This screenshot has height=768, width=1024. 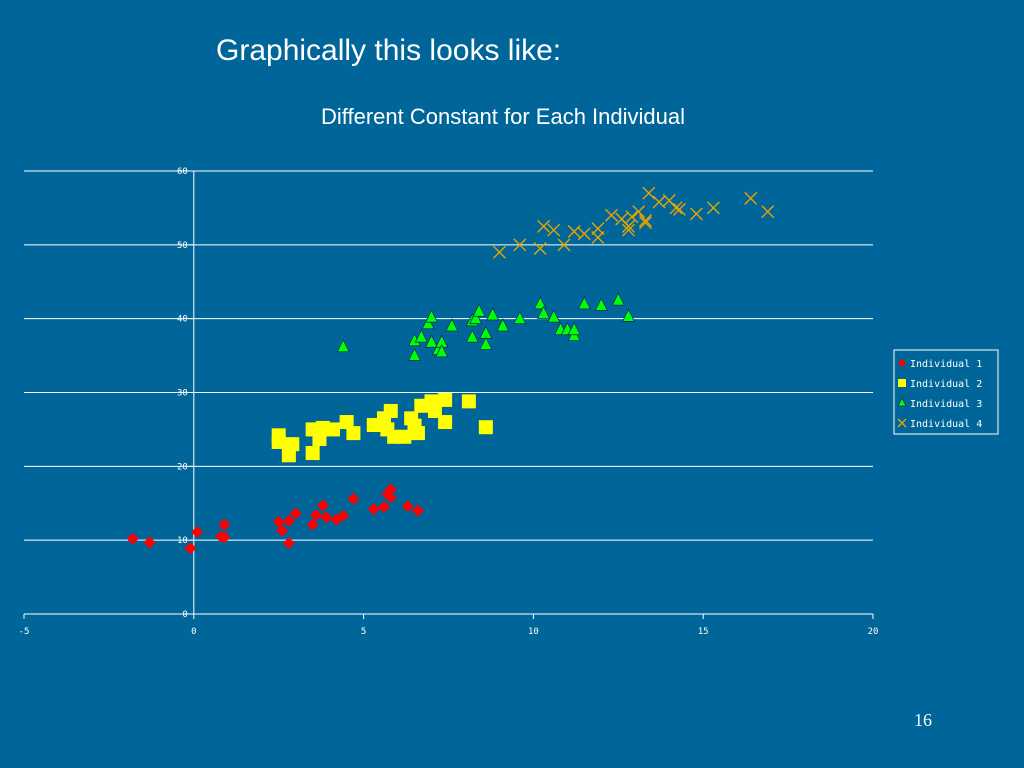 I want to click on legend-label: Individual 1, so click(x=946, y=364).